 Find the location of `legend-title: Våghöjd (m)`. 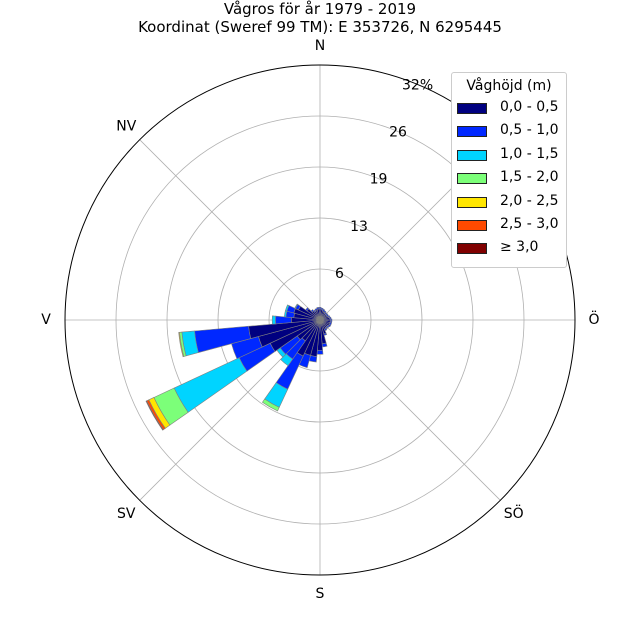

legend-title: Våghöjd (m) is located at coordinates (509, 86).